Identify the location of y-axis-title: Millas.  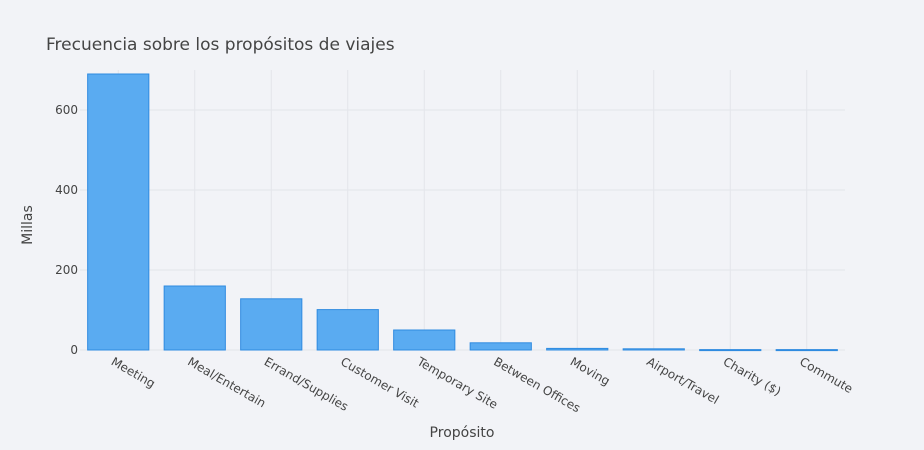
(28, 225).